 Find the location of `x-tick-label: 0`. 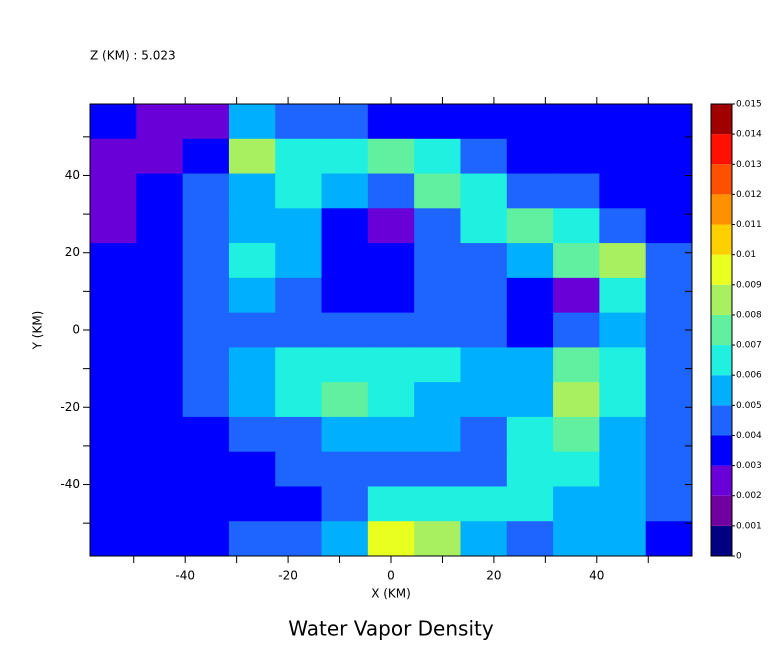

x-tick-label: 0 is located at coordinates (391, 576).